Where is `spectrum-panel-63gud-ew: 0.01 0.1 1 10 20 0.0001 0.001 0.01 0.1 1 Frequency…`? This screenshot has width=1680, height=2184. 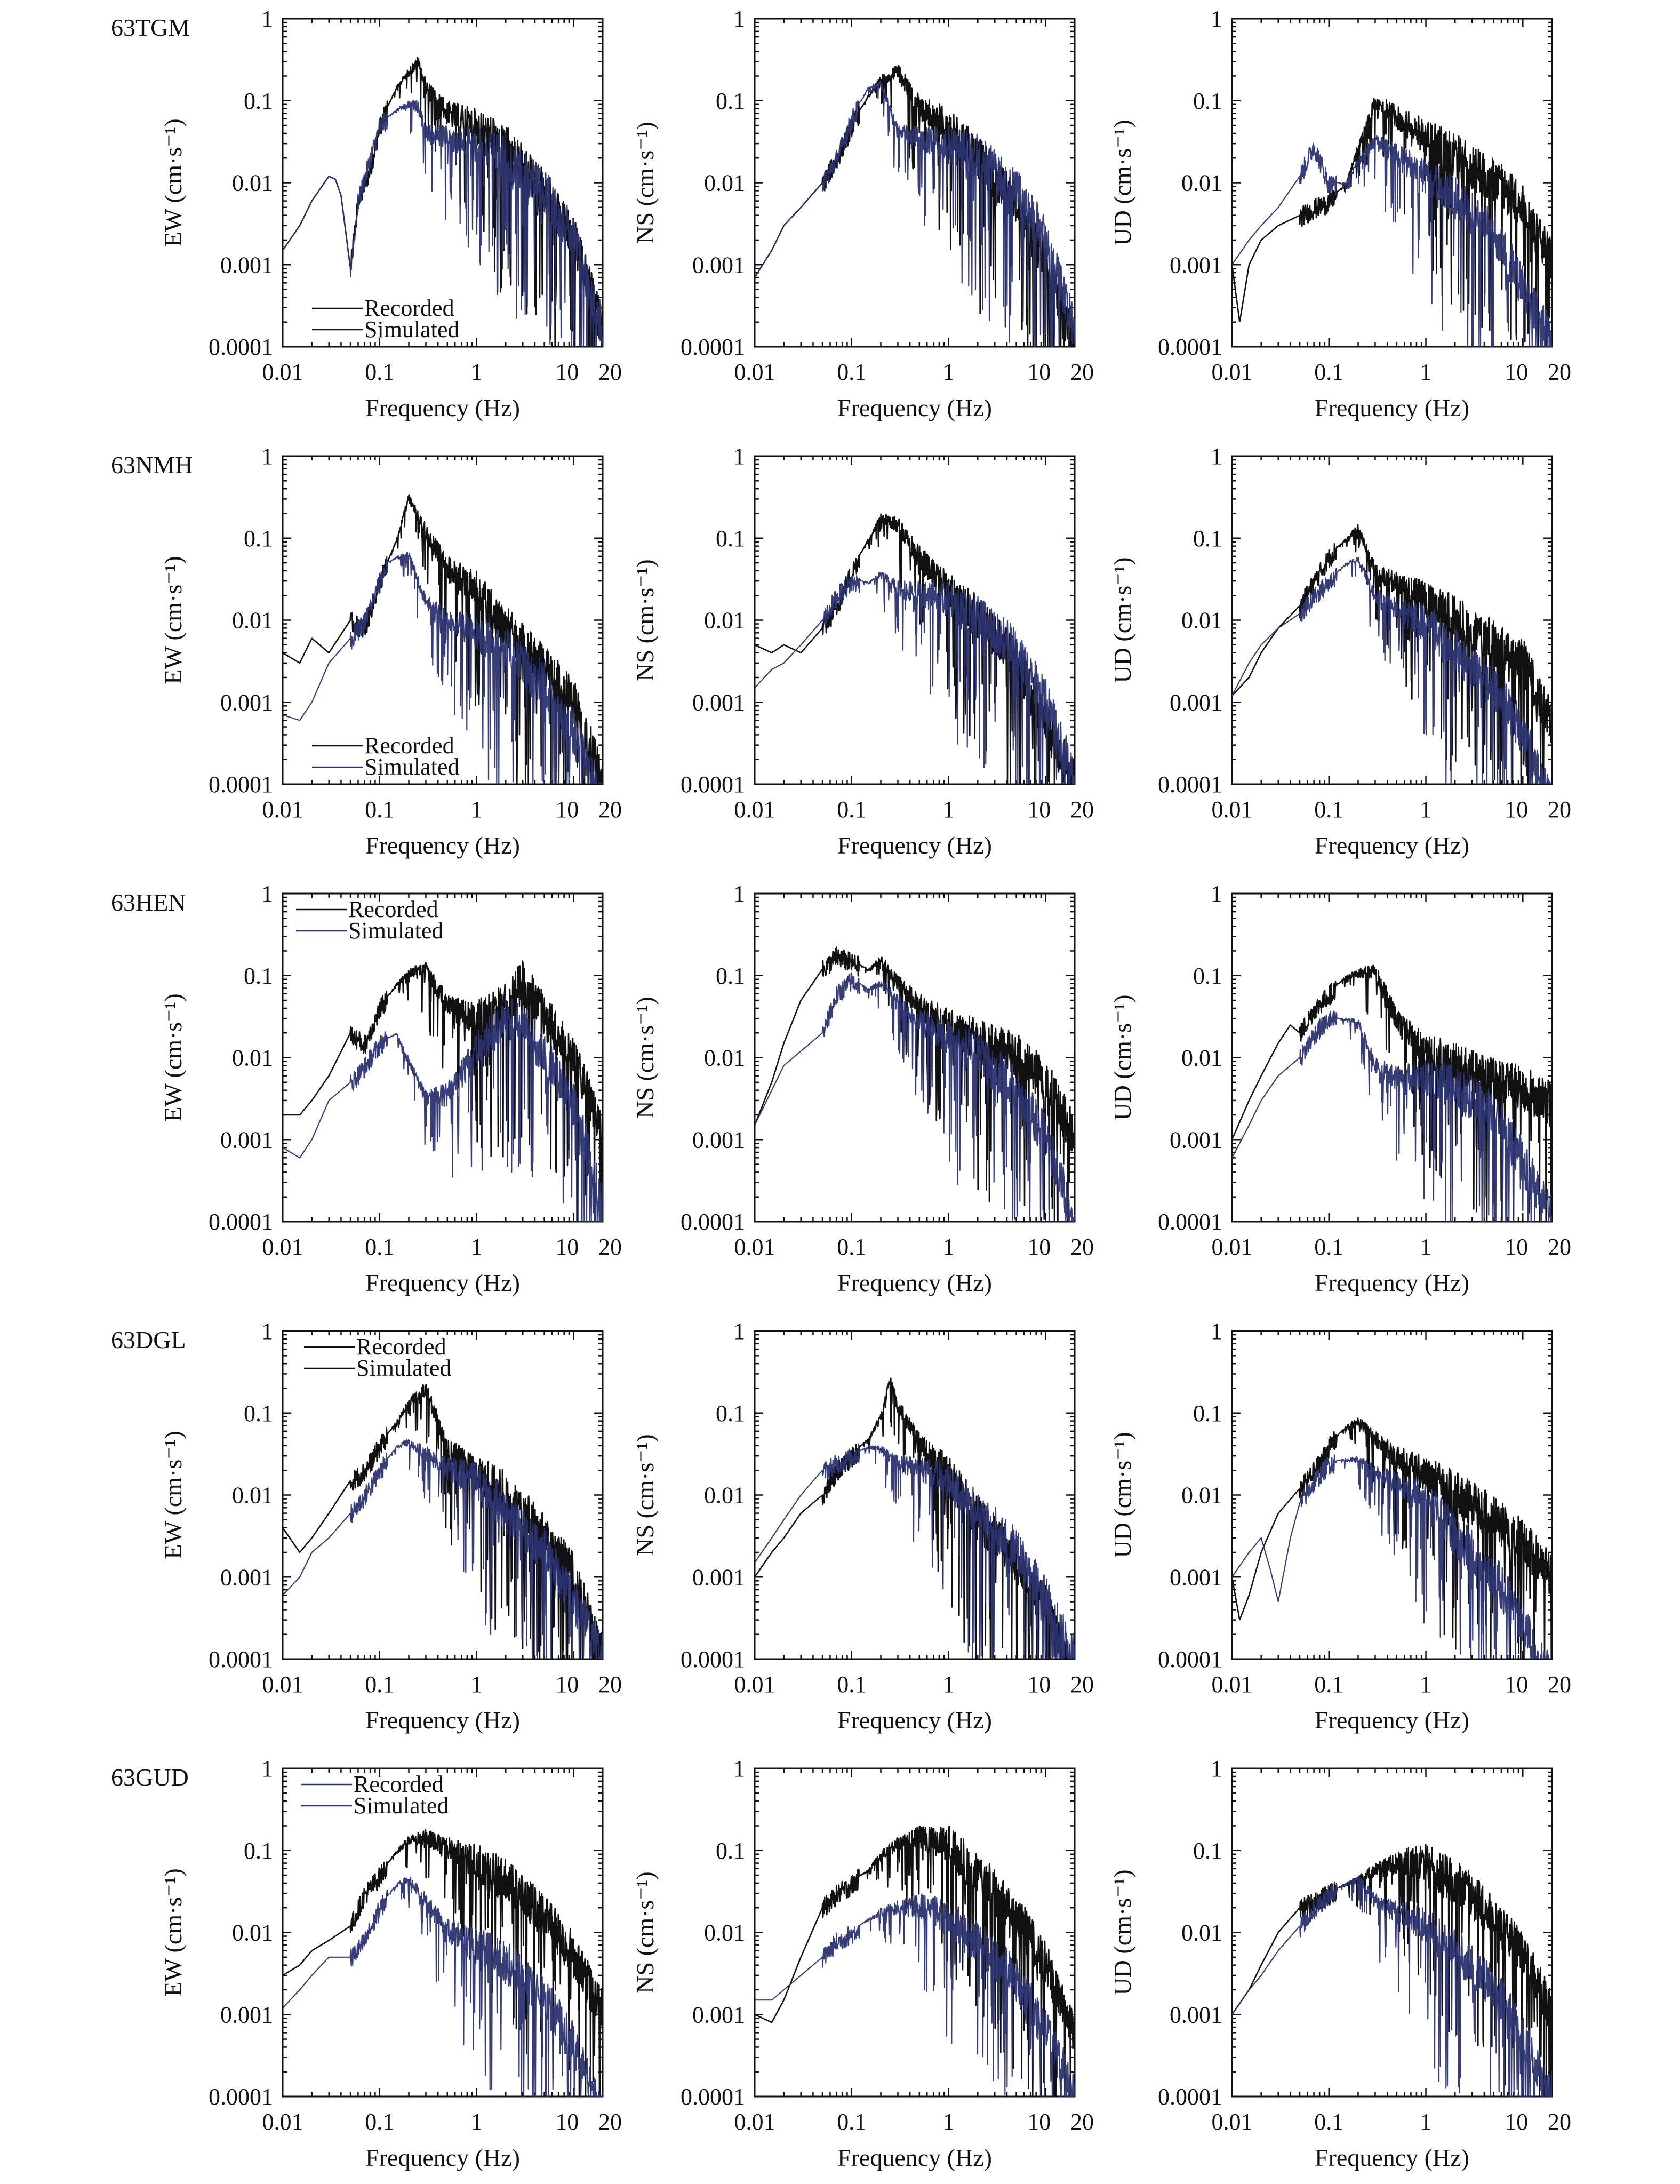
spectrum-panel-63gud-ew: 0.01 0.1 1 10 20 0.0001 0.001 0.01 0.1 1 Frequency… is located at coordinates (366, 1963).